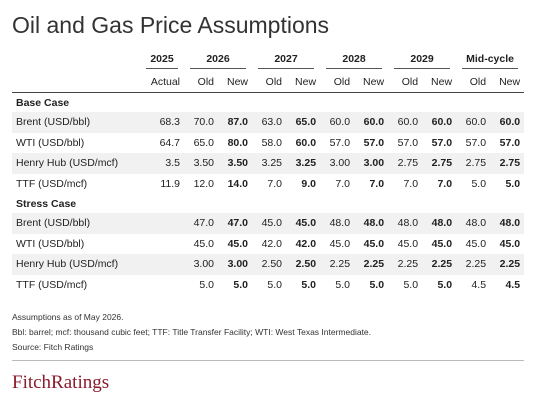  What do you see at coordinates (354, 60) in the screenshot?
I see `year-header: 2028` at bounding box center [354, 60].